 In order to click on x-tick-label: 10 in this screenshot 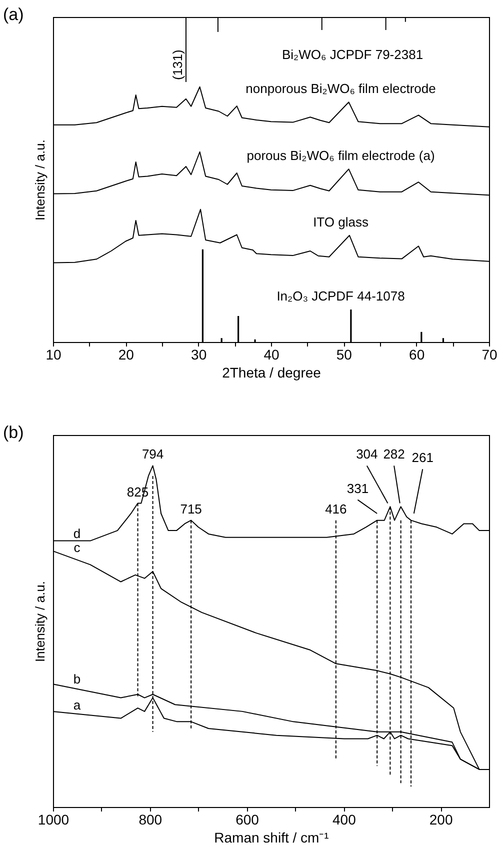, I will do `click(54, 354)`.